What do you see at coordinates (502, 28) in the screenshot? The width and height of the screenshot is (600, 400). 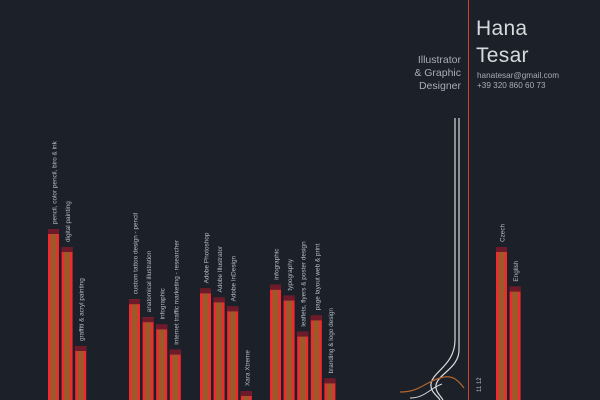 I see `first-name: Hana` at bounding box center [502, 28].